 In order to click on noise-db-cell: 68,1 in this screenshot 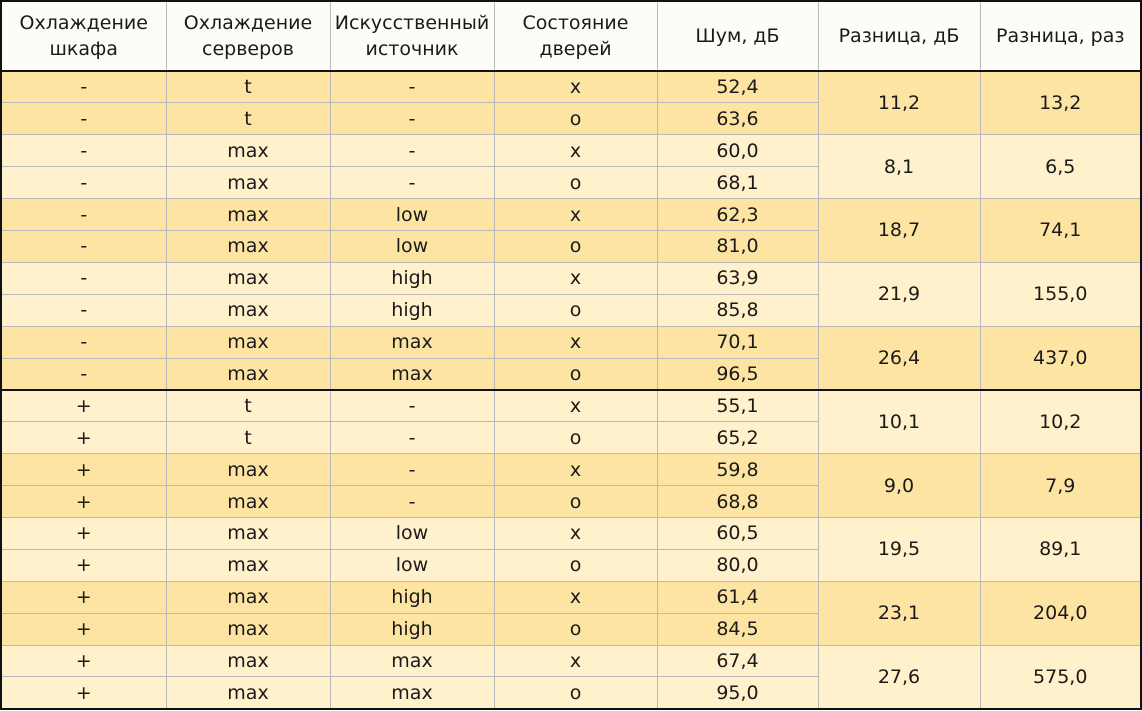, I will do `click(737, 183)`.